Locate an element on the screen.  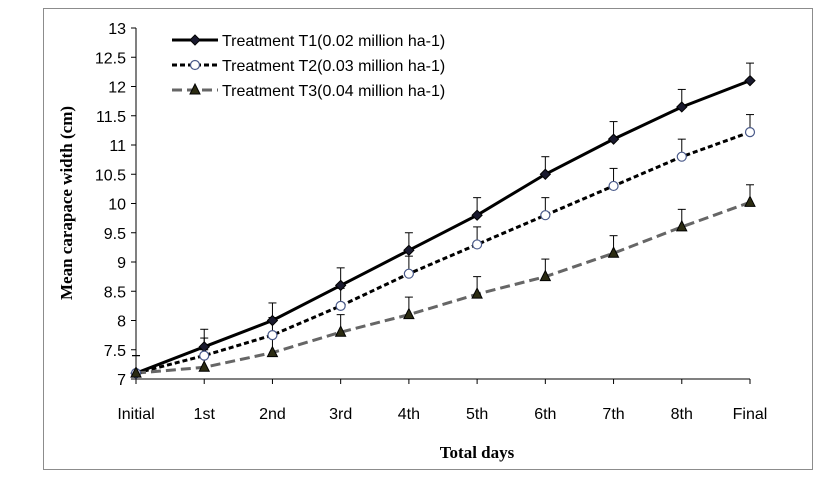
x-tick-label: 1st is located at coordinates (205, 414).